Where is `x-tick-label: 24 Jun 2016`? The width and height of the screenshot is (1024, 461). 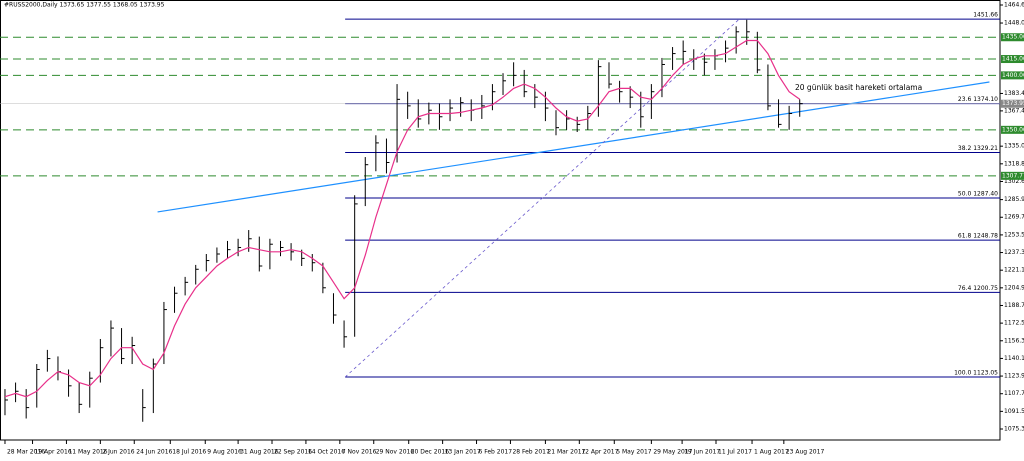
x-tick-label: 24 Jun 2016 is located at coordinates (154, 452).